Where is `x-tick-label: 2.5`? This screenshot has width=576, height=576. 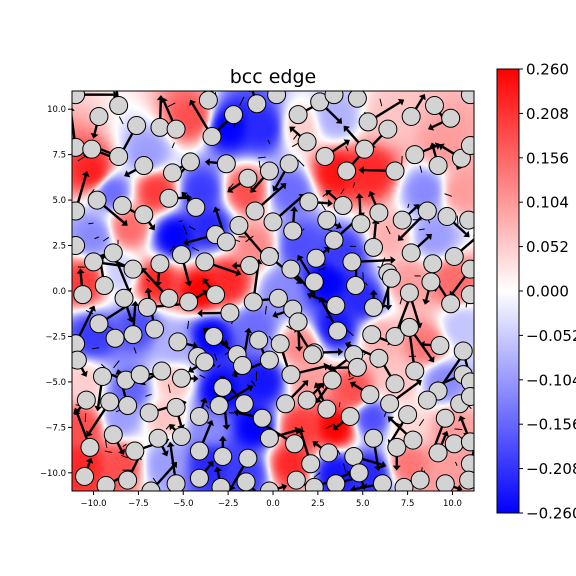 x-tick-label: 2.5 is located at coordinates (318, 504).